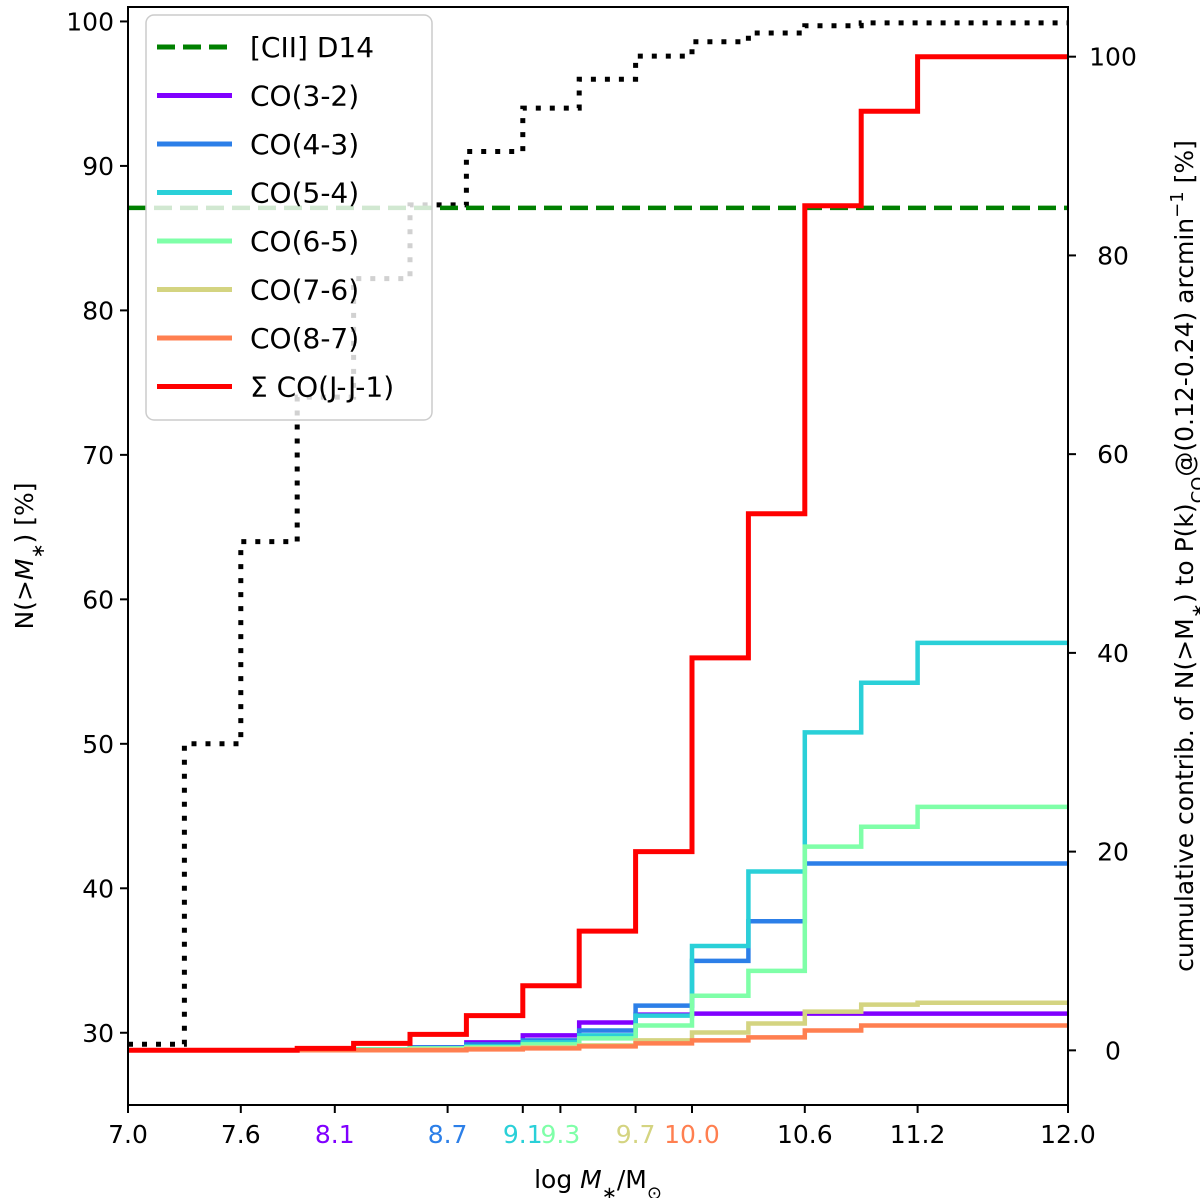  What do you see at coordinates (1113, 57) in the screenshot?
I see `y-right-tick-label: 100` at bounding box center [1113, 57].